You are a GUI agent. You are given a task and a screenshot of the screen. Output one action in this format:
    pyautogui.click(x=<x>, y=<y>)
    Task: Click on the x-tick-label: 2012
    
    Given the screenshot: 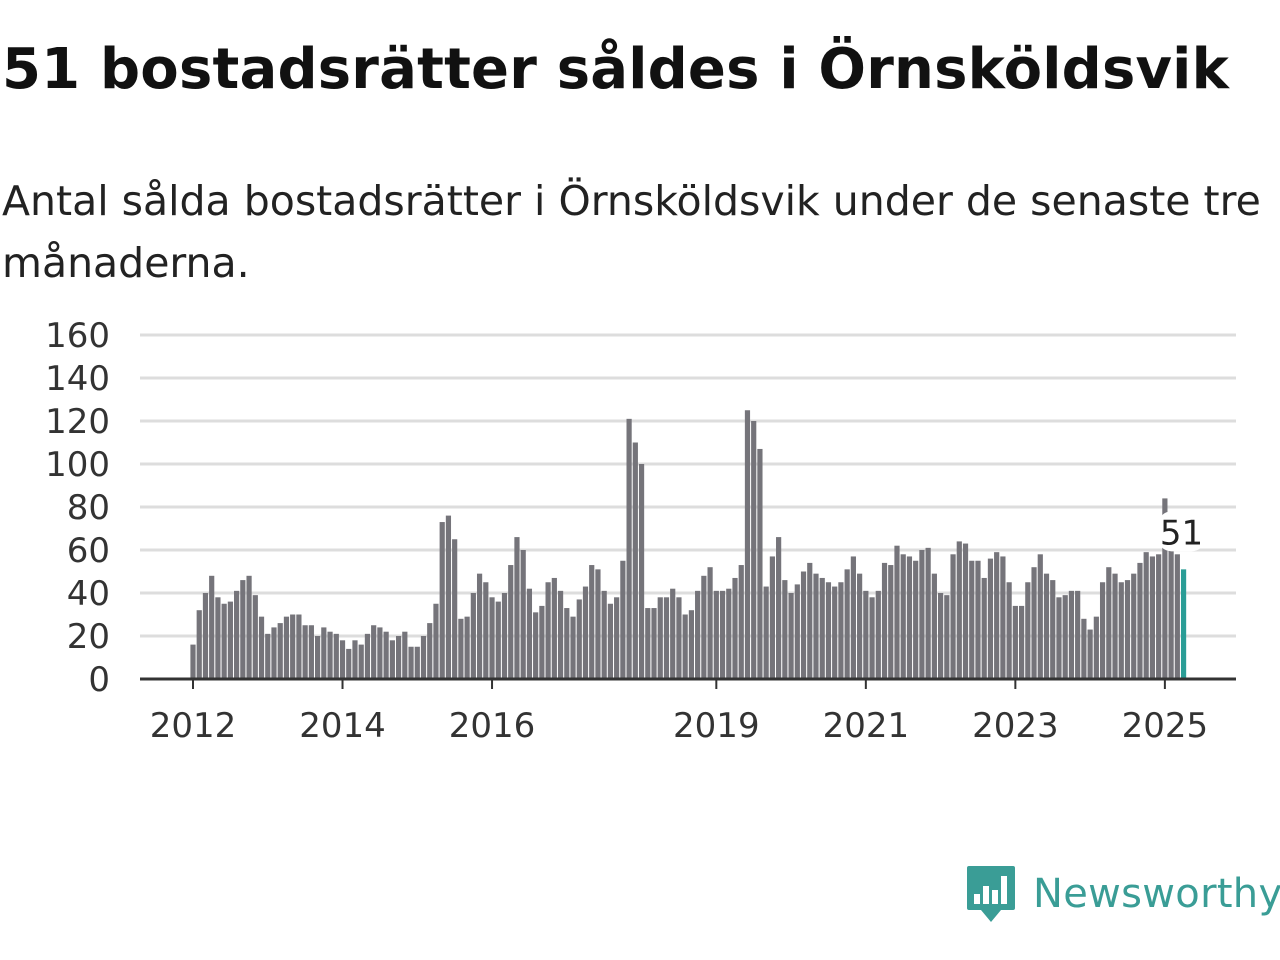 What is the action you would take?
    pyautogui.click(x=193, y=726)
    